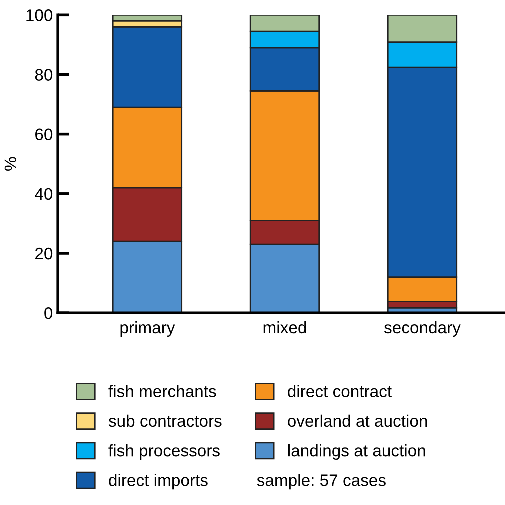 The width and height of the screenshot is (505, 505). I want to click on x-tick-label: primary, so click(148, 329).